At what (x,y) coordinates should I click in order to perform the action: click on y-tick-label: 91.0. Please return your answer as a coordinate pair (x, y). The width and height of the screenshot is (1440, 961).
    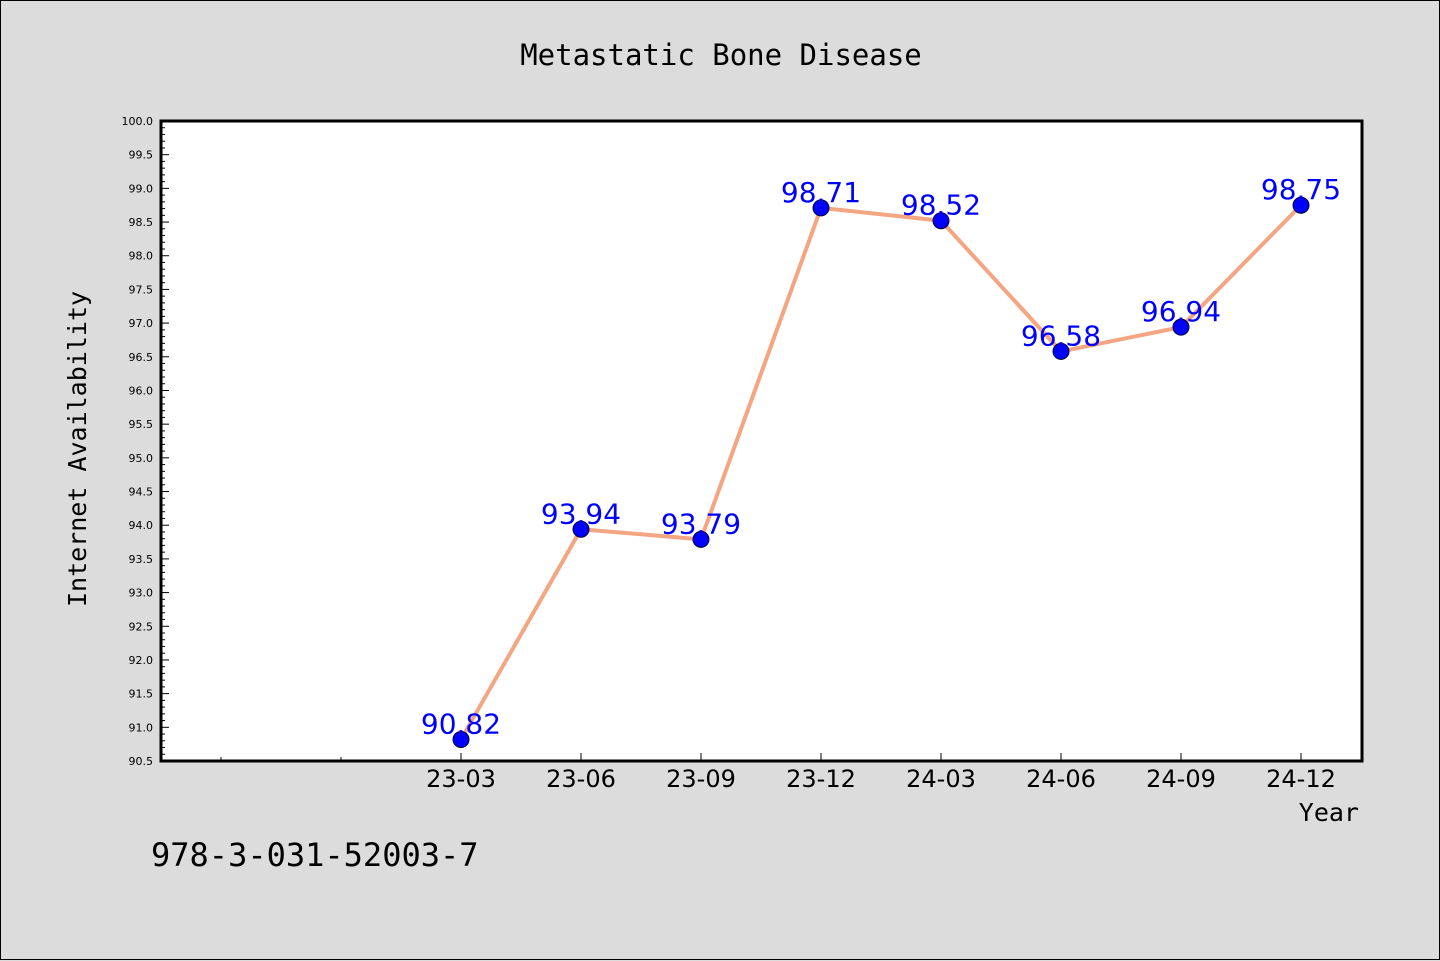
    Looking at the image, I should click on (141, 727).